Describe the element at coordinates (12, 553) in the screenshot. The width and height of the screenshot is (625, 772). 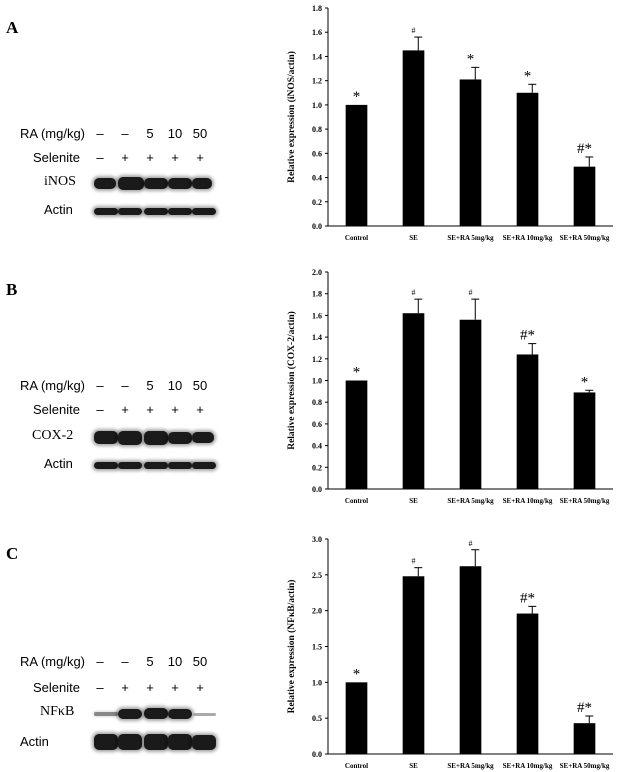
I see `panel-label: C` at that location.